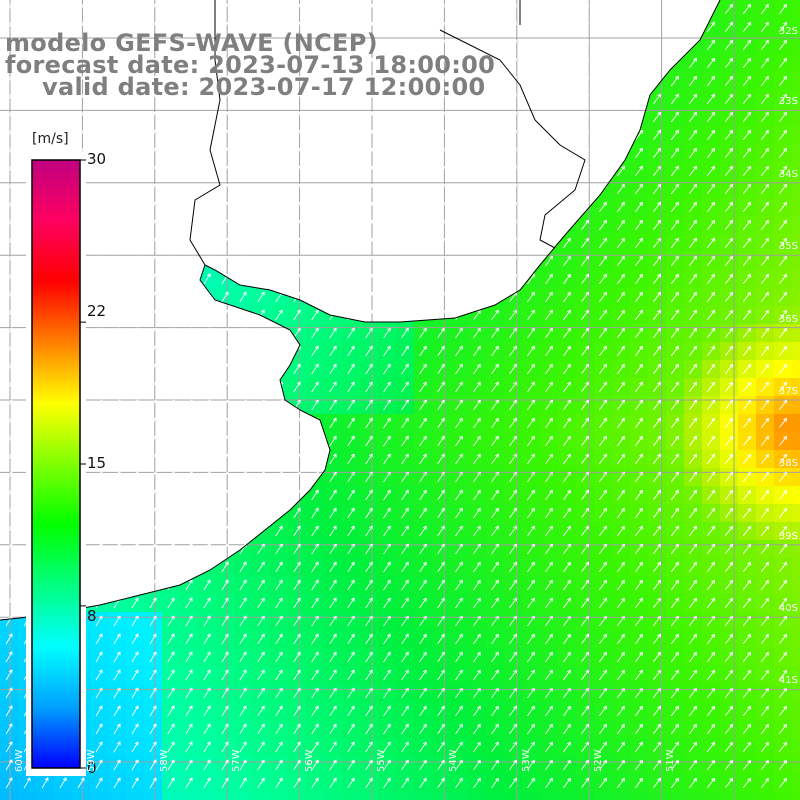 The image size is (800, 800). I want to click on lon-label: 52W, so click(598, 760).